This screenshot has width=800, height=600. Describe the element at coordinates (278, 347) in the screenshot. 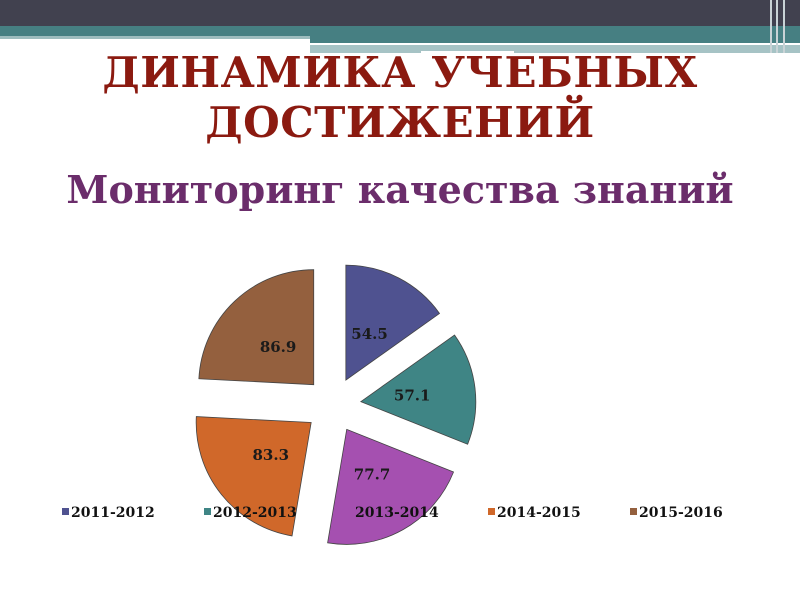

I see `data-label: 86.9` at that location.